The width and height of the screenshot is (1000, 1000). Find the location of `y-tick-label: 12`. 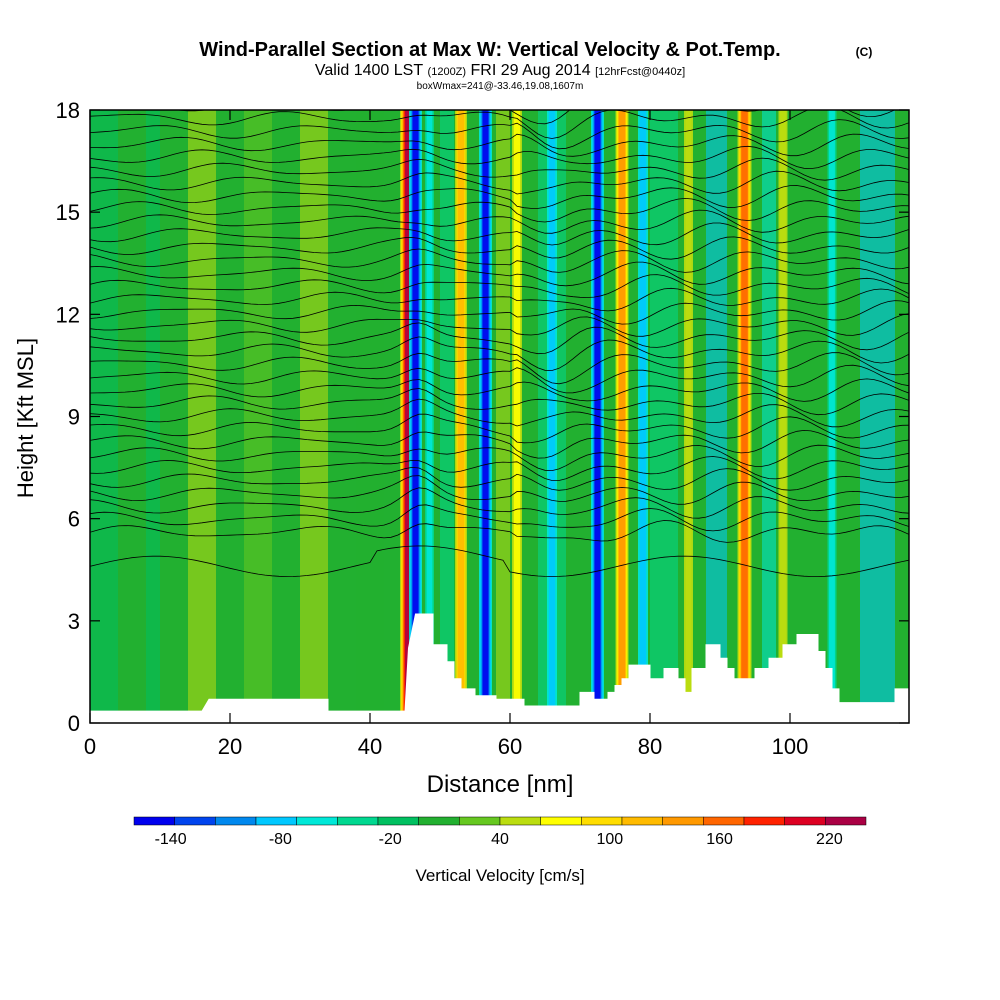

y-tick-label: 12 is located at coordinates (68, 314).